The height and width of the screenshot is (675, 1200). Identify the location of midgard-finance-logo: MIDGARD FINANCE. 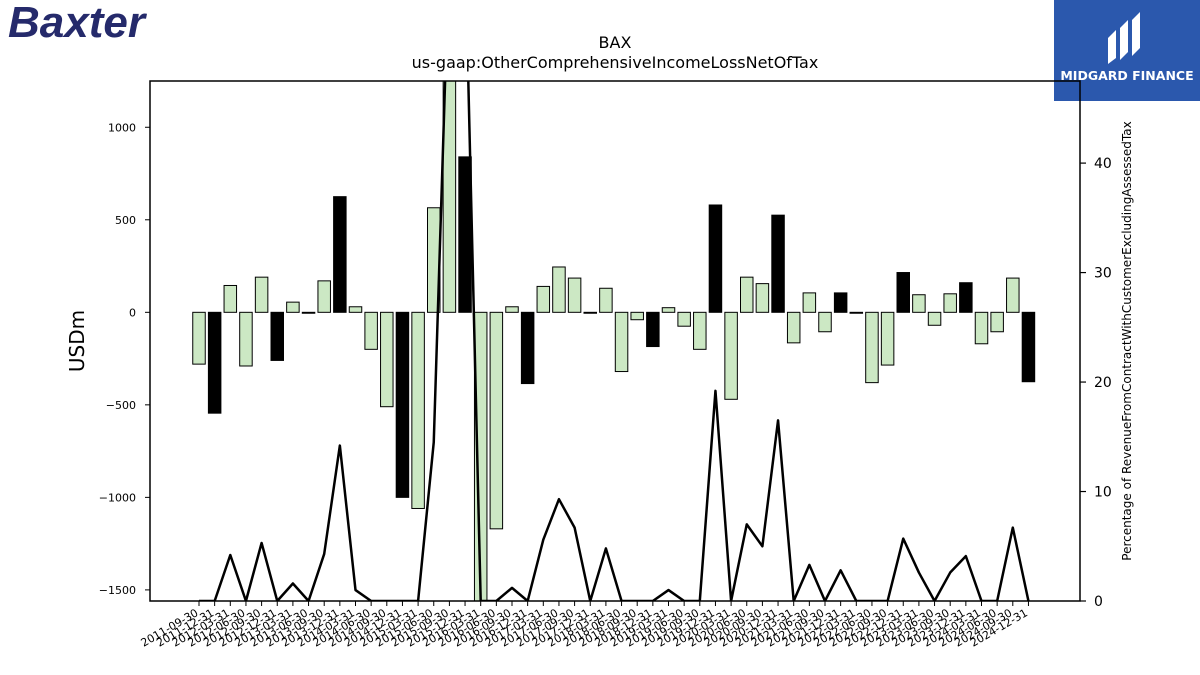
(1127, 50).